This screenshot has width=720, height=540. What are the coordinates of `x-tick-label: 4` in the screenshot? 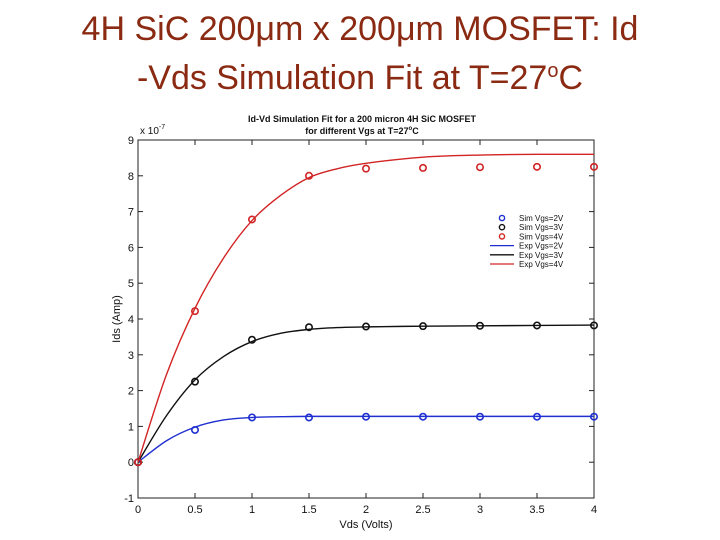 It's located at (594, 510).